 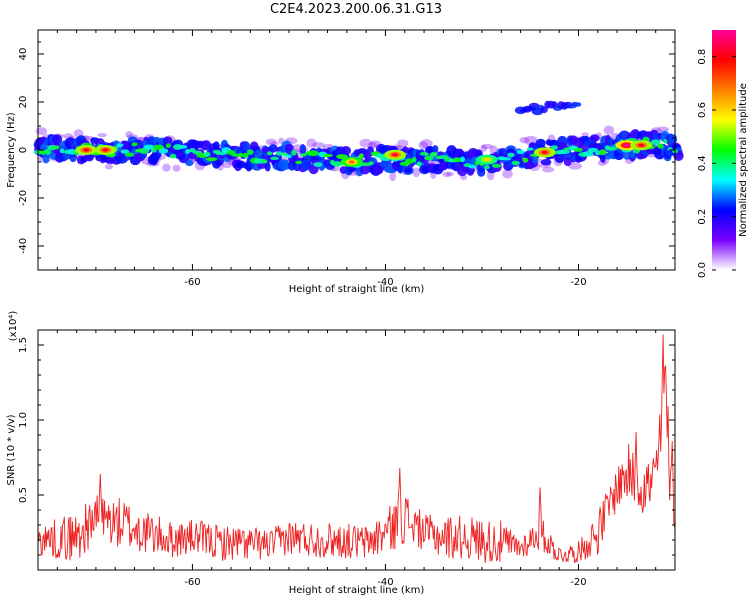 I want to click on heatmap-x-axis-label: Height of straight line (km), so click(x=357, y=289).